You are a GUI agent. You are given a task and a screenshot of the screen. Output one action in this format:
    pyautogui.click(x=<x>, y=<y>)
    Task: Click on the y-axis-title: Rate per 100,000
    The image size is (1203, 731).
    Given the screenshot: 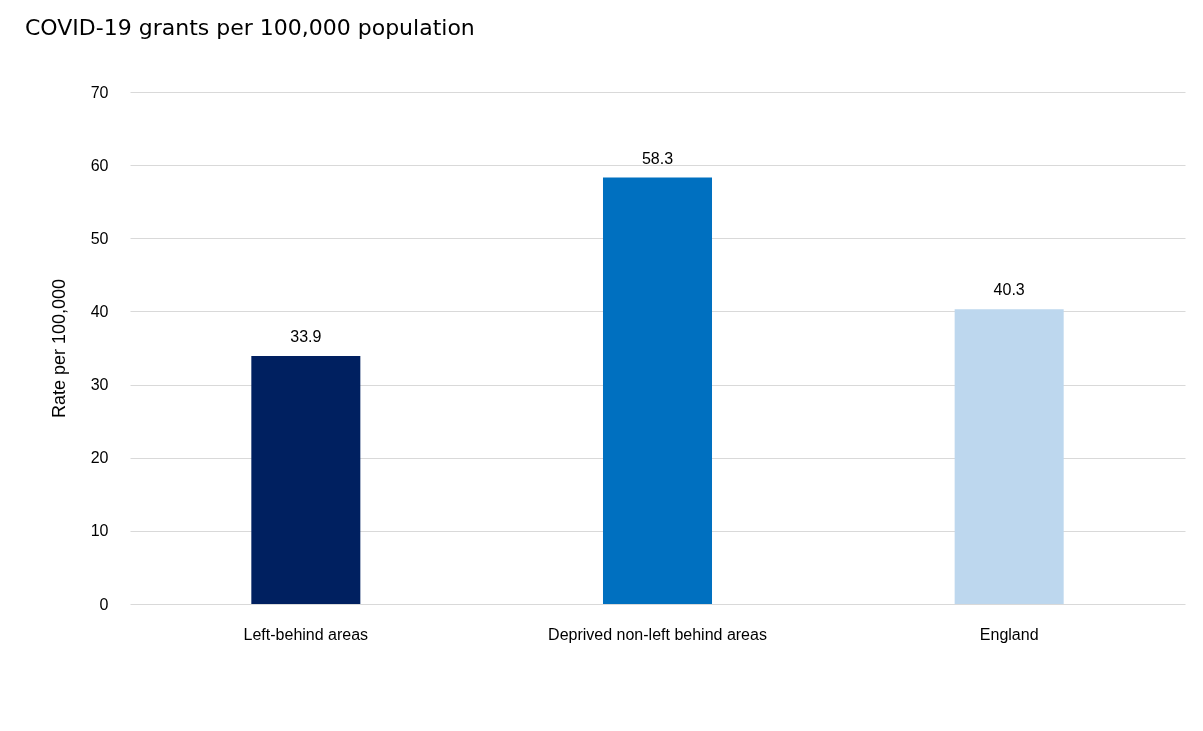 What is the action you would take?
    pyautogui.click(x=58, y=348)
    